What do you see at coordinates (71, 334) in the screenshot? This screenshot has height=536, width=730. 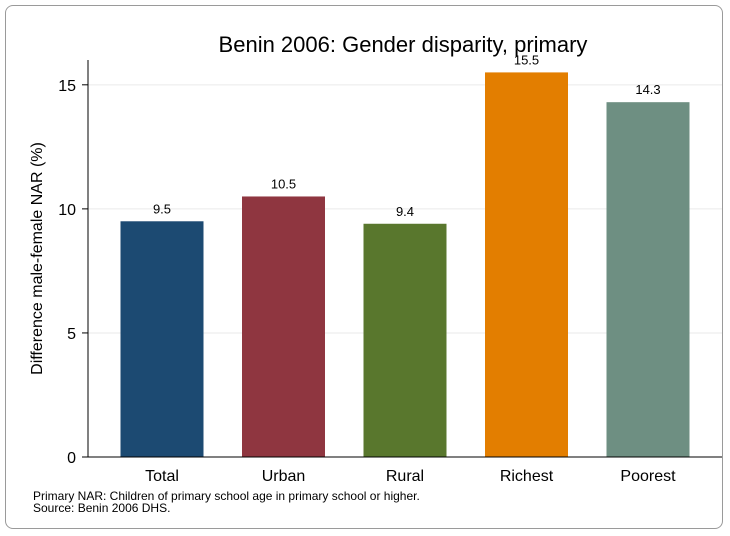 I see `y-tick-label-5: 5` at bounding box center [71, 334].